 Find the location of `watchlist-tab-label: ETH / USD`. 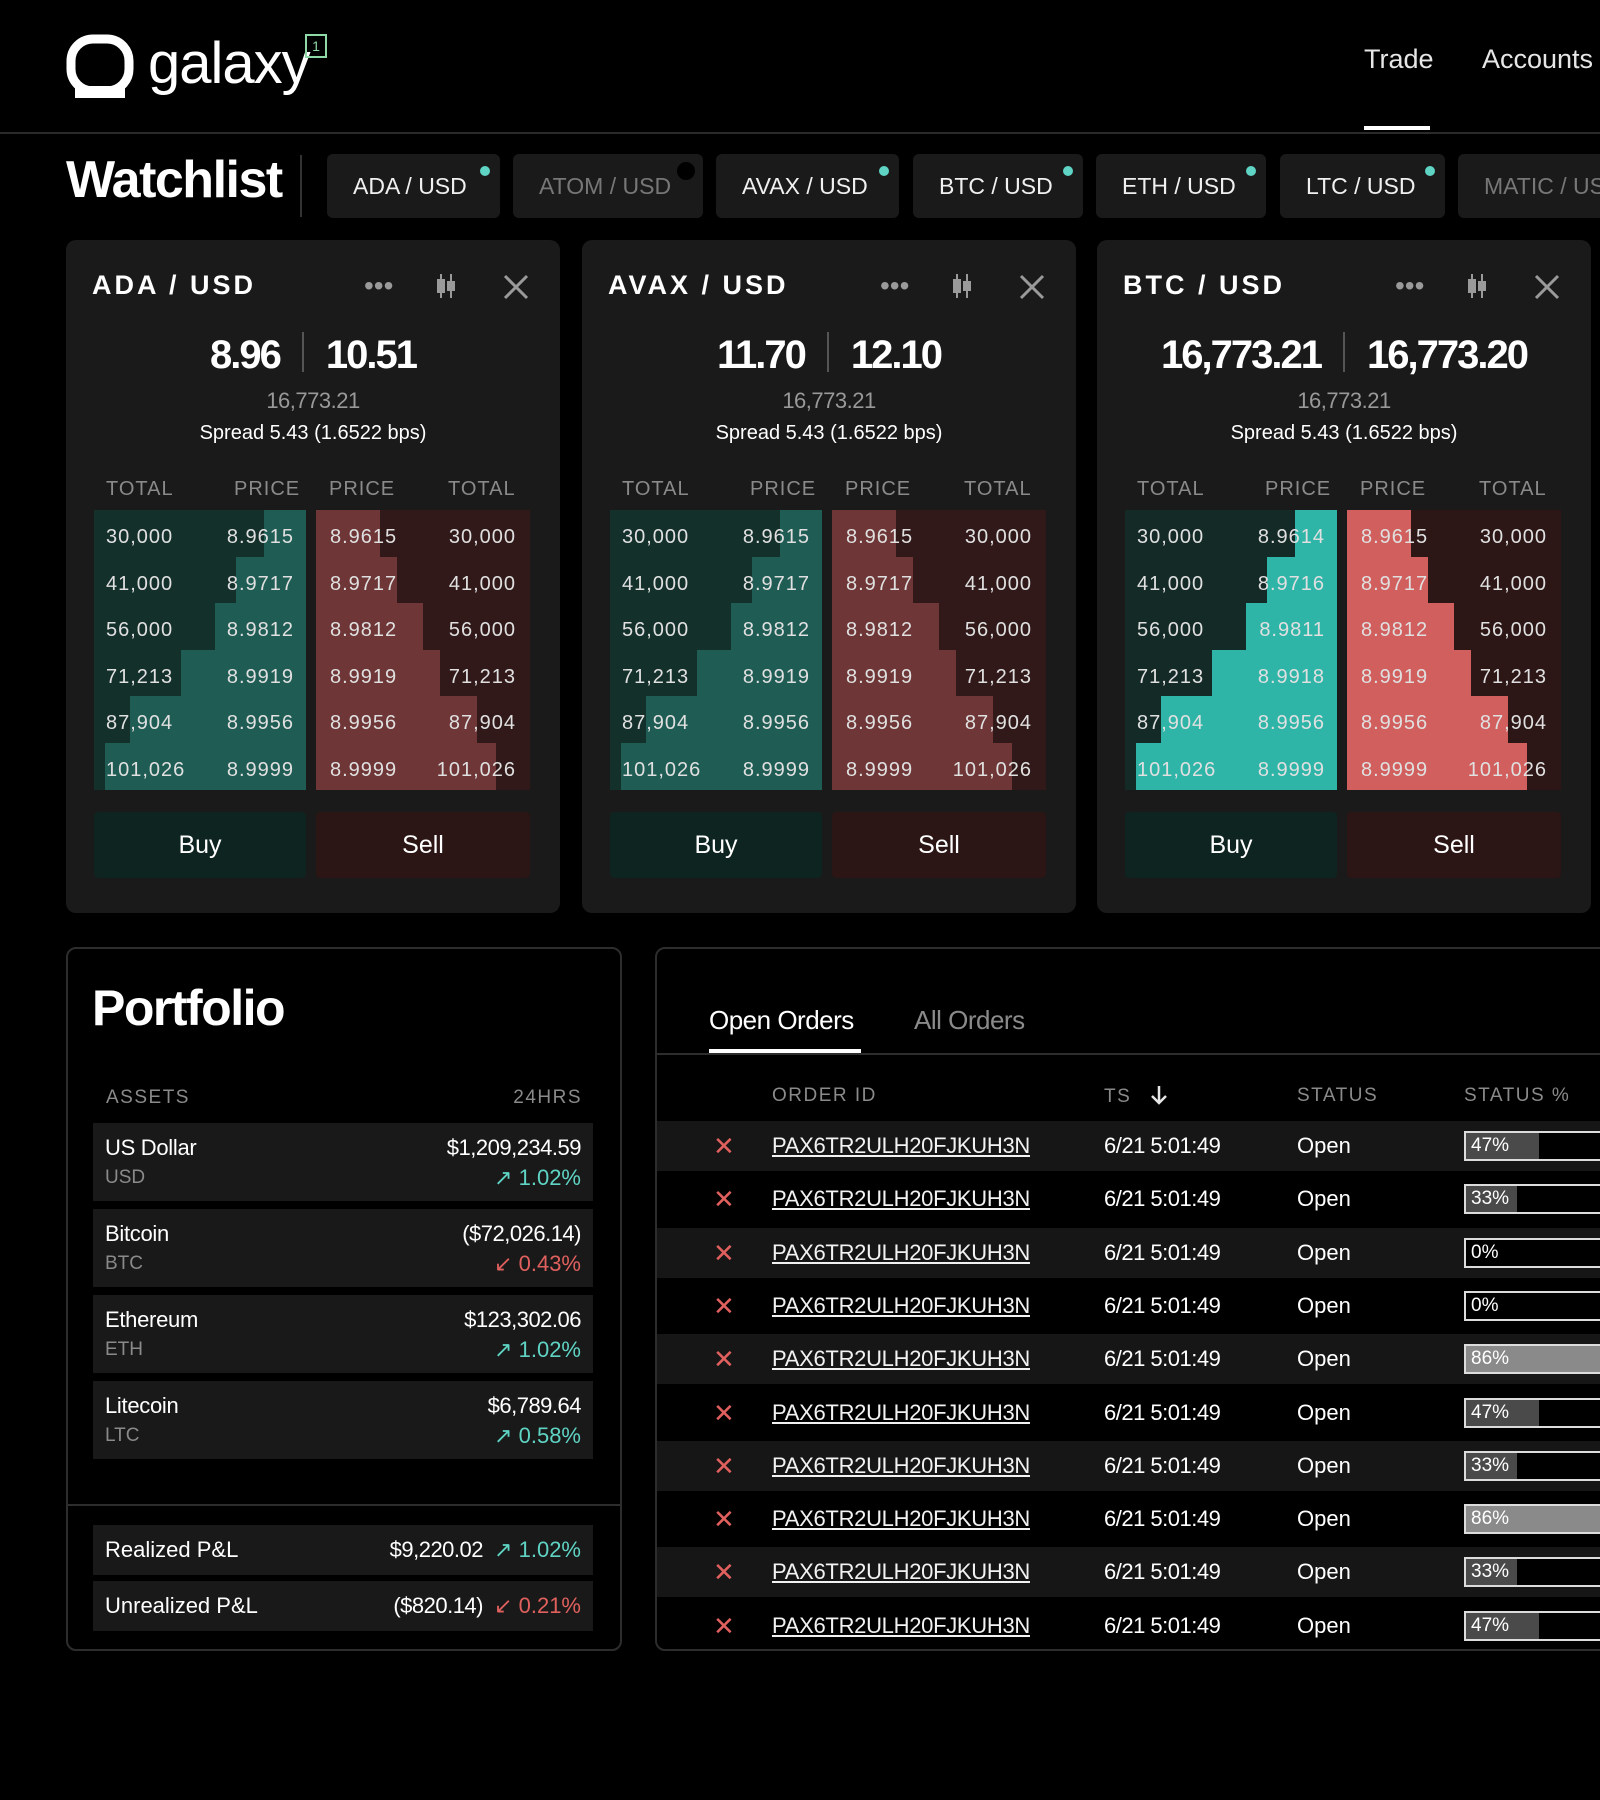

watchlist-tab-label: ETH / USD is located at coordinates (1179, 186).